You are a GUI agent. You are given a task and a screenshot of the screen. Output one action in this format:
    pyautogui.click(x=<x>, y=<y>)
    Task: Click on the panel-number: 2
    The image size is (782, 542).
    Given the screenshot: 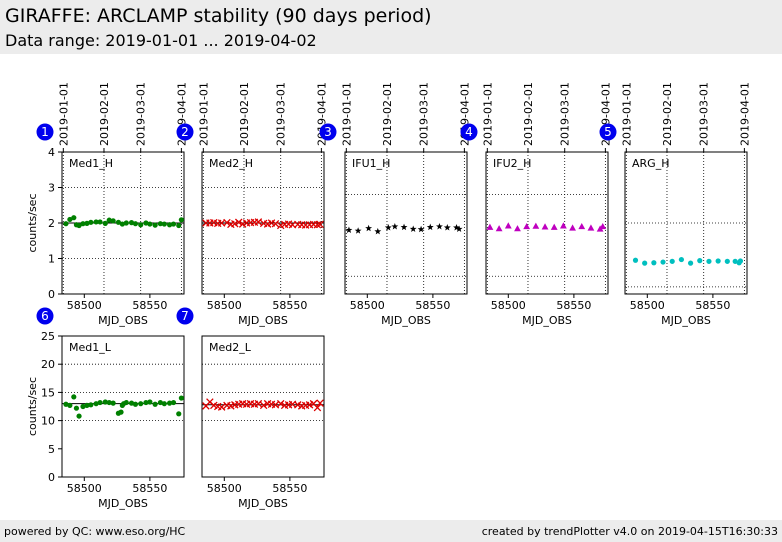 What is the action you would take?
    pyautogui.click(x=185, y=132)
    